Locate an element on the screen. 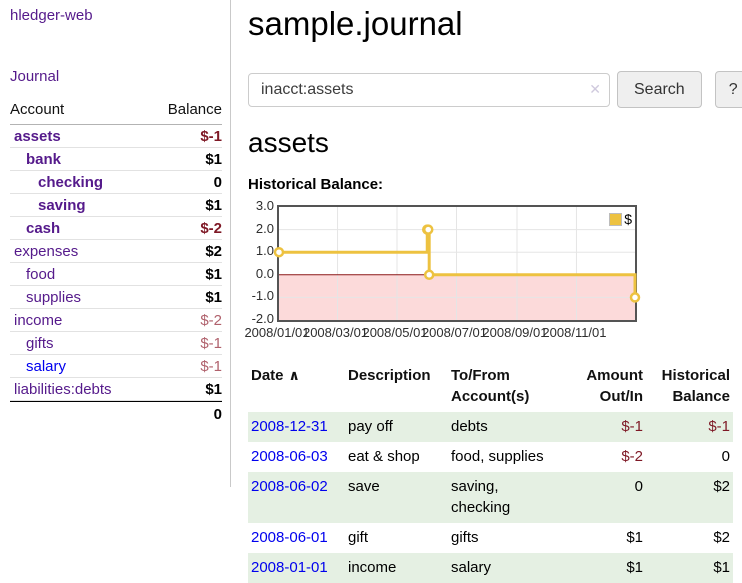 Image resolution: width=742 pixels, height=583 pixels. transaction-description: pay off is located at coordinates (370, 426).